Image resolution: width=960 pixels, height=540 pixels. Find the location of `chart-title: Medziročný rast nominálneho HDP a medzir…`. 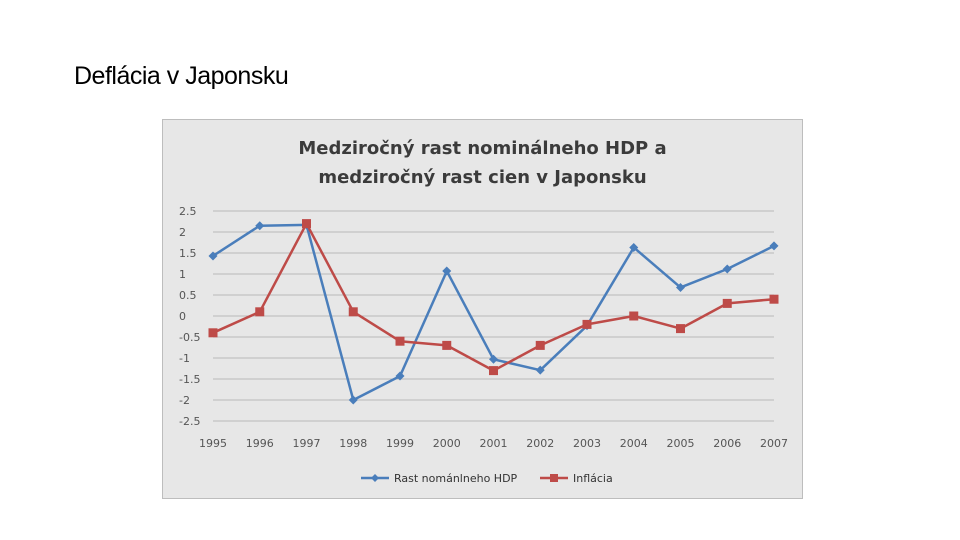

chart-title: Medziročný rast nominálneho HDP a medzir… is located at coordinates (482, 163).